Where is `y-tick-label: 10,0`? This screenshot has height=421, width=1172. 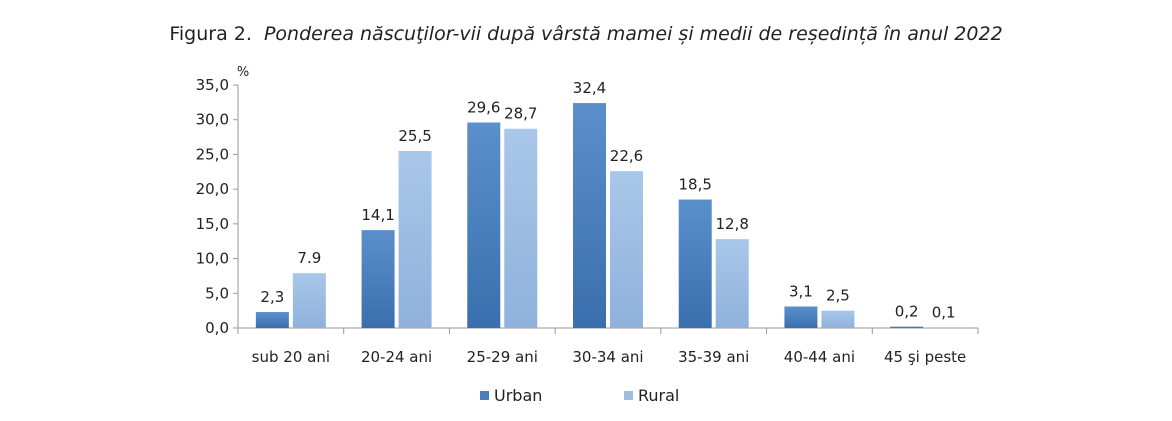
y-tick-label: 10,0 is located at coordinates (212, 259).